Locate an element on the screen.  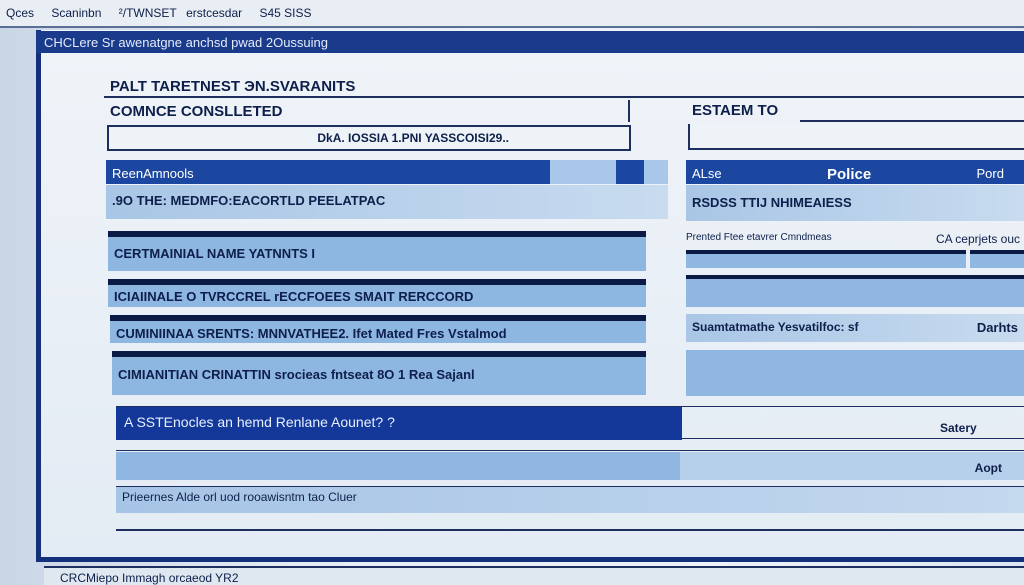
header-block is located at coordinates (630, 172).